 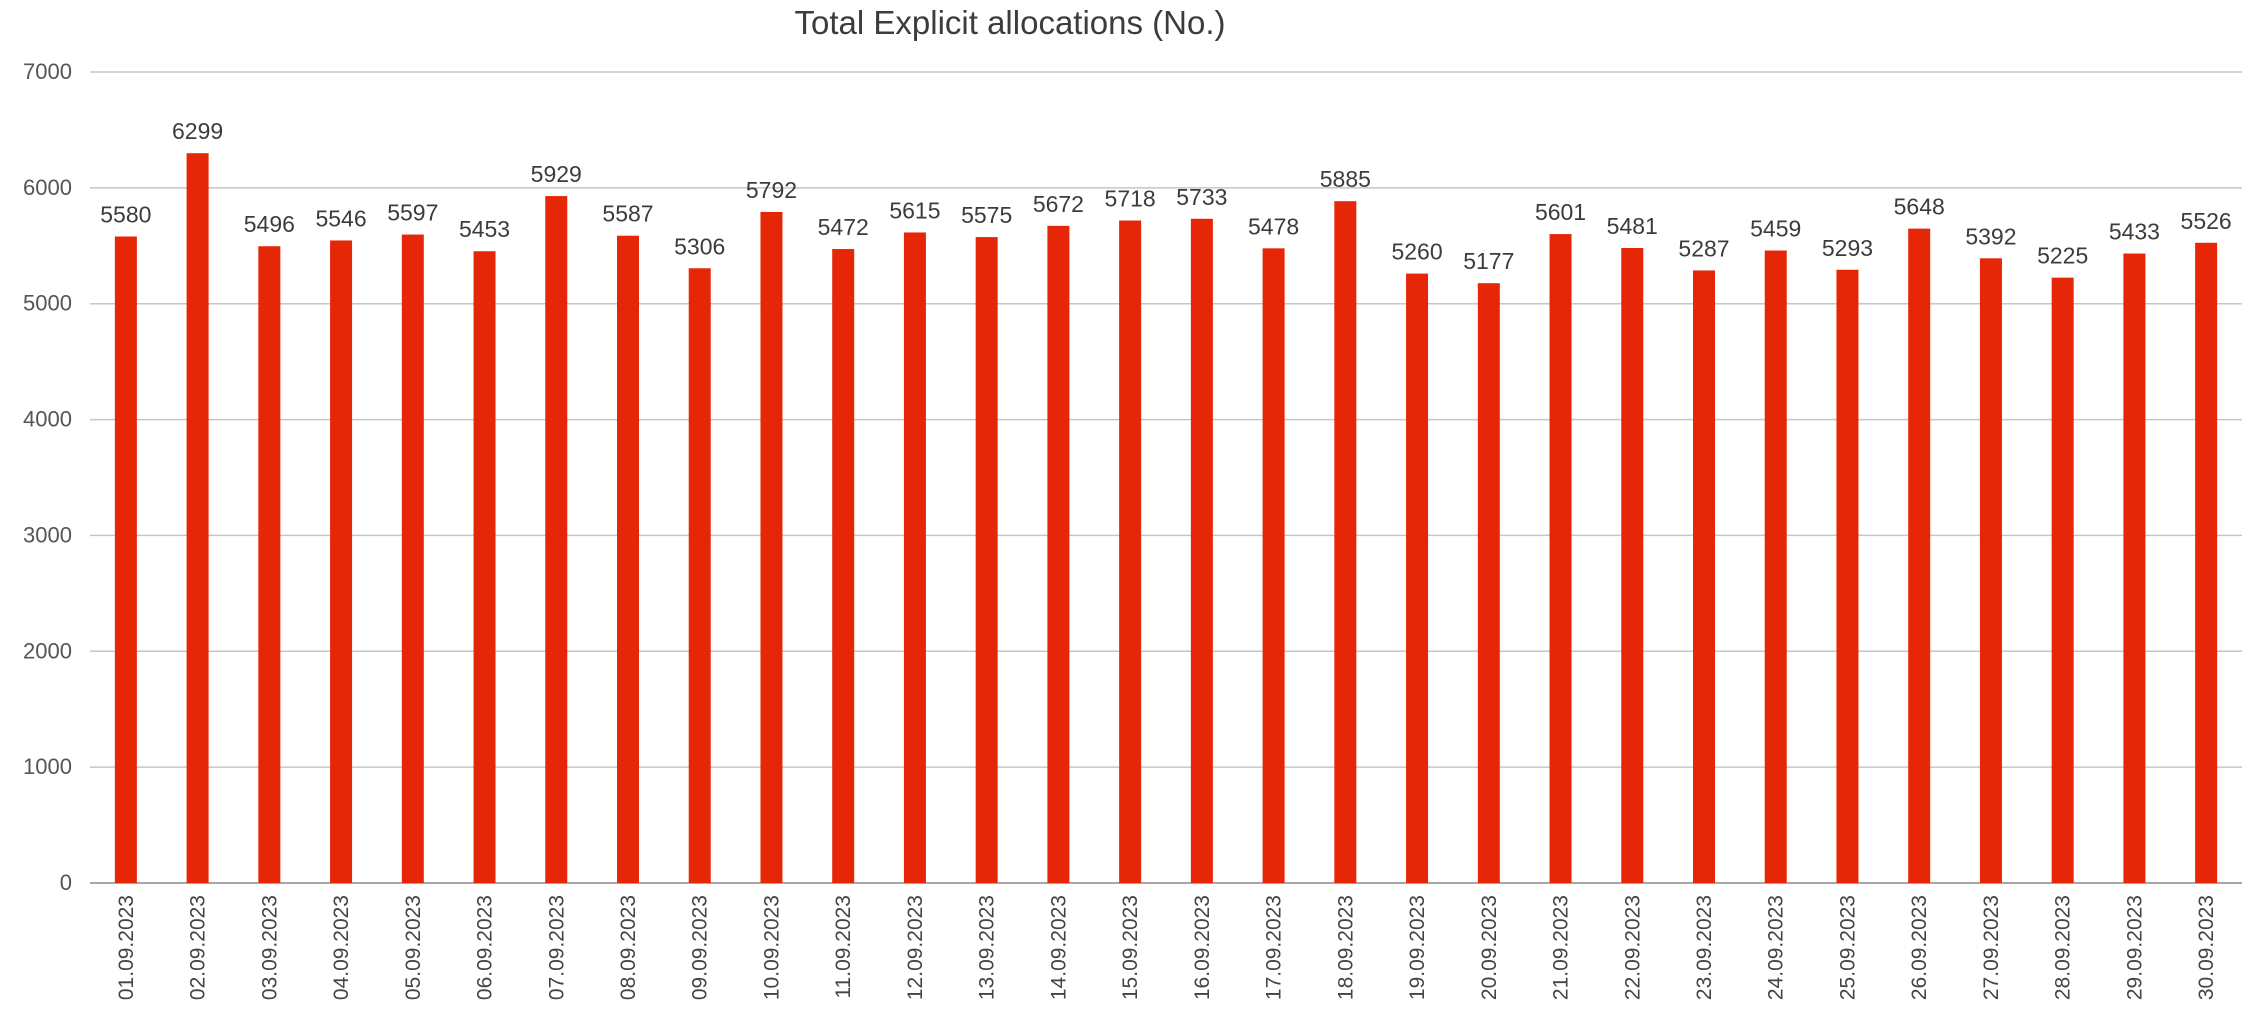 I want to click on data-label: 5392, so click(x=1990, y=236).